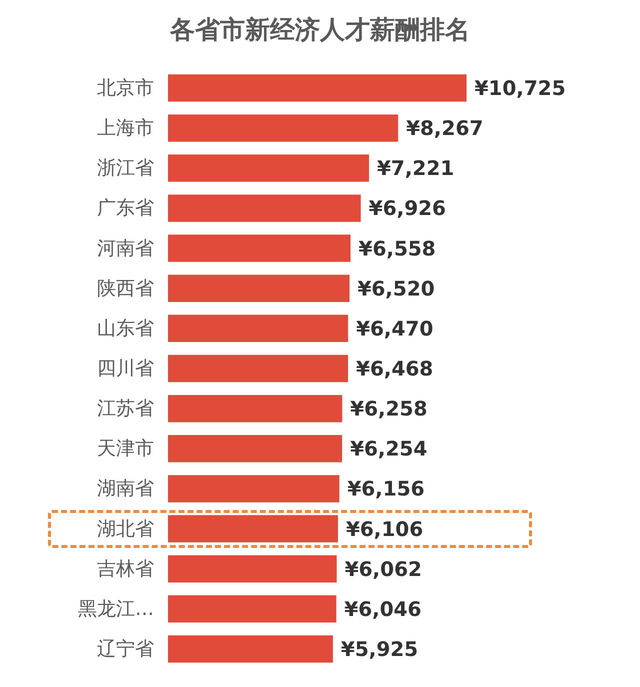 This screenshot has height=687, width=640. I want to click on data-label: ¥7,221, so click(415, 168).